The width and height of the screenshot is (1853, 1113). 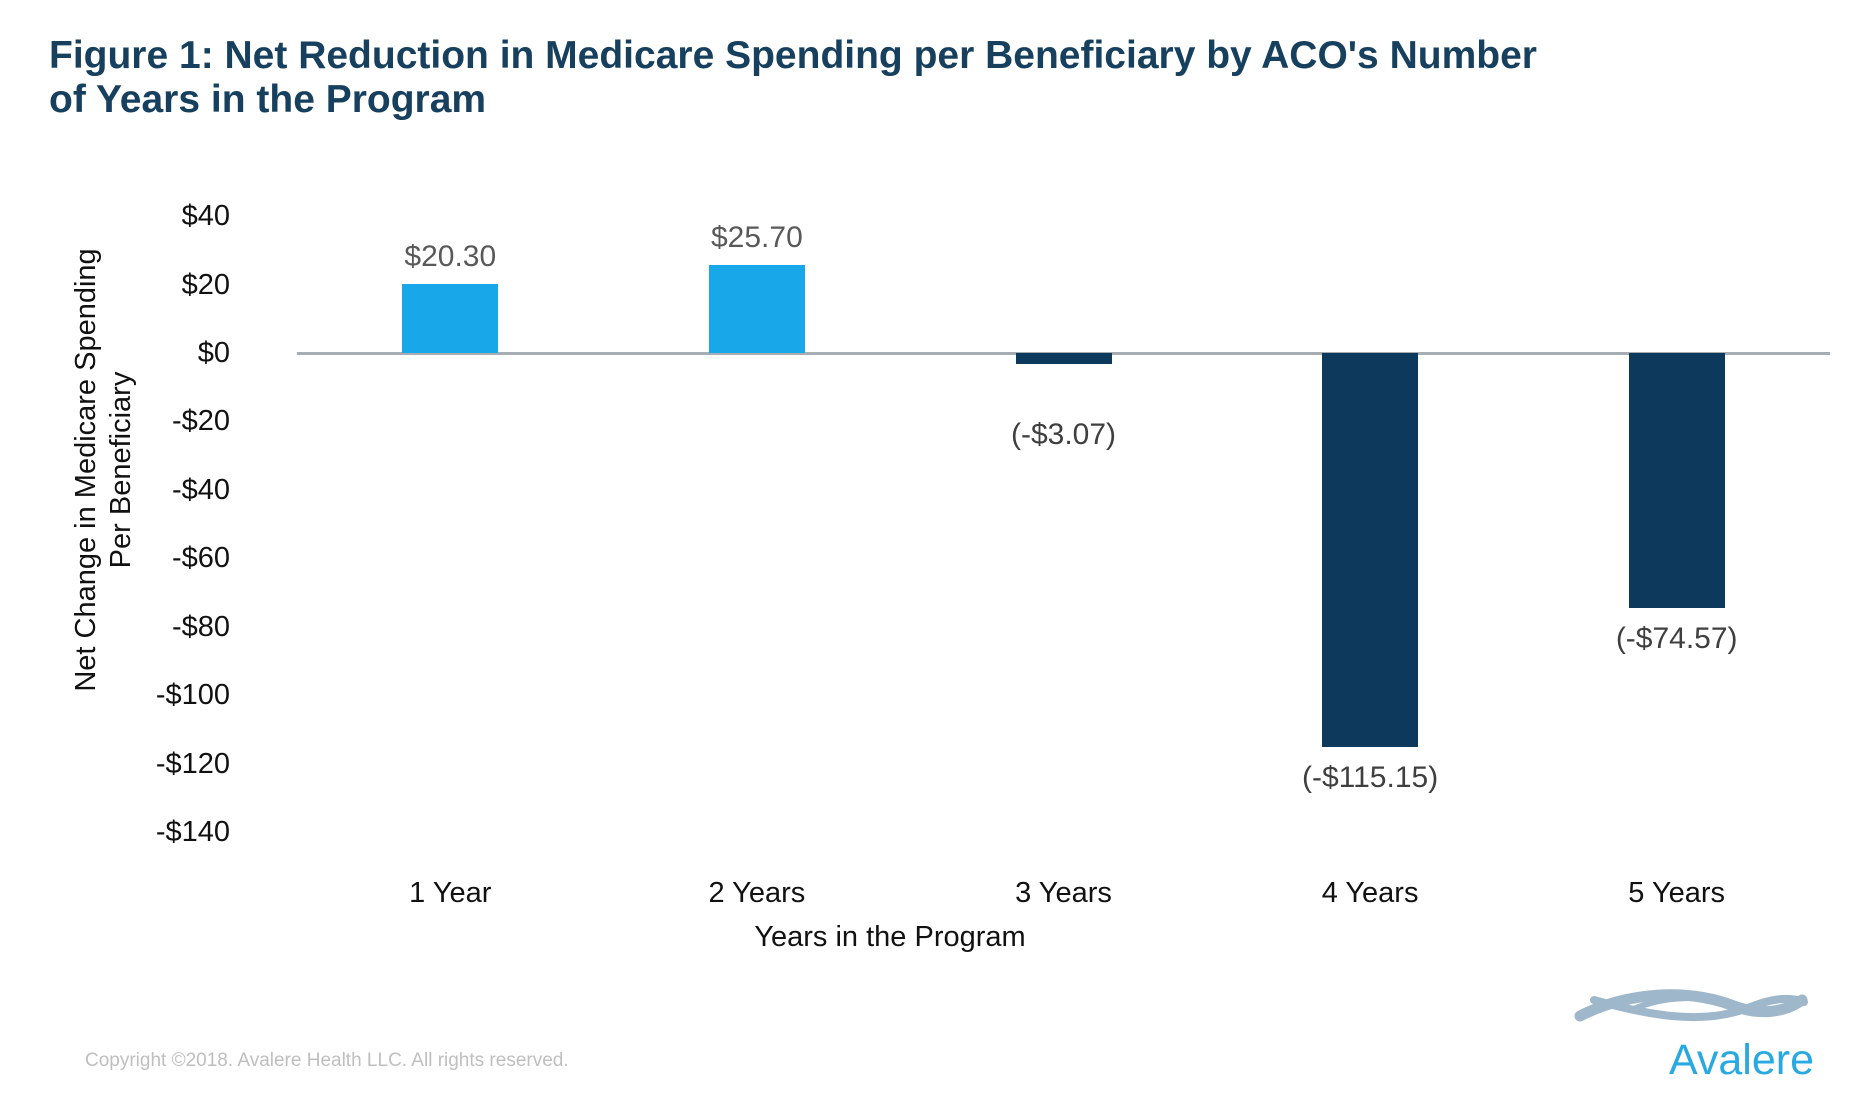 What do you see at coordinates (200, 558) in the screenshot?
I see `y-tick-label: -$60` at bounding box center [200, 558].